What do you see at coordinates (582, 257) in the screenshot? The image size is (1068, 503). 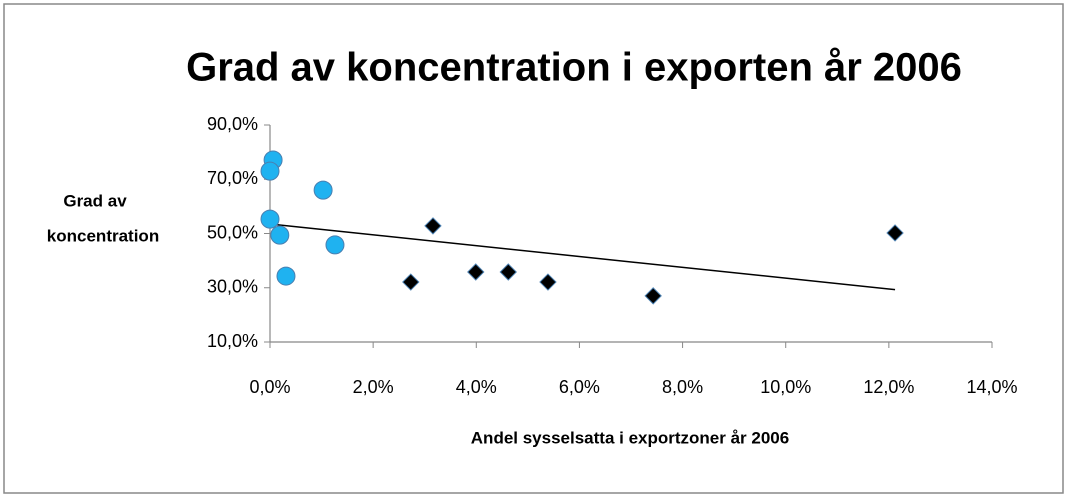 I see `trendline` at bounding box center [582, 257].